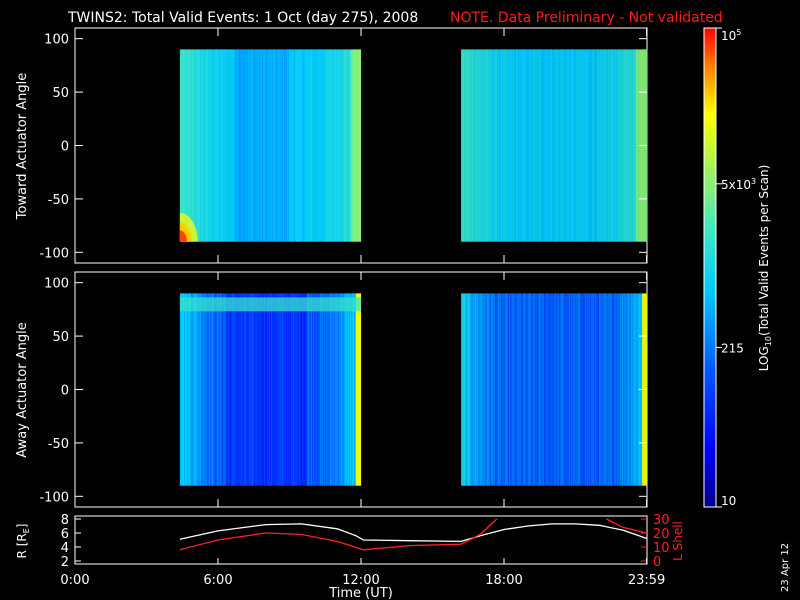 Image resolution: width=800 pixels, height=600 pixels. Describe the element at coordinates (627, 526) in the screenshot. I see `lshell-series-line` at that location.